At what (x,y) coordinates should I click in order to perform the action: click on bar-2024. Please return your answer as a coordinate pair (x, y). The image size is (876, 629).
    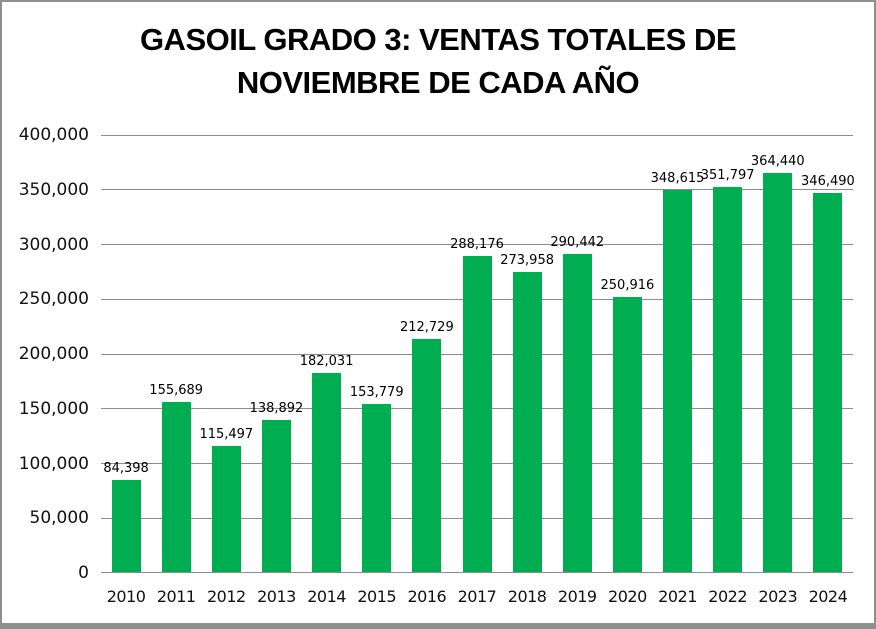
    Looking at the image, I should click on (828, 382).